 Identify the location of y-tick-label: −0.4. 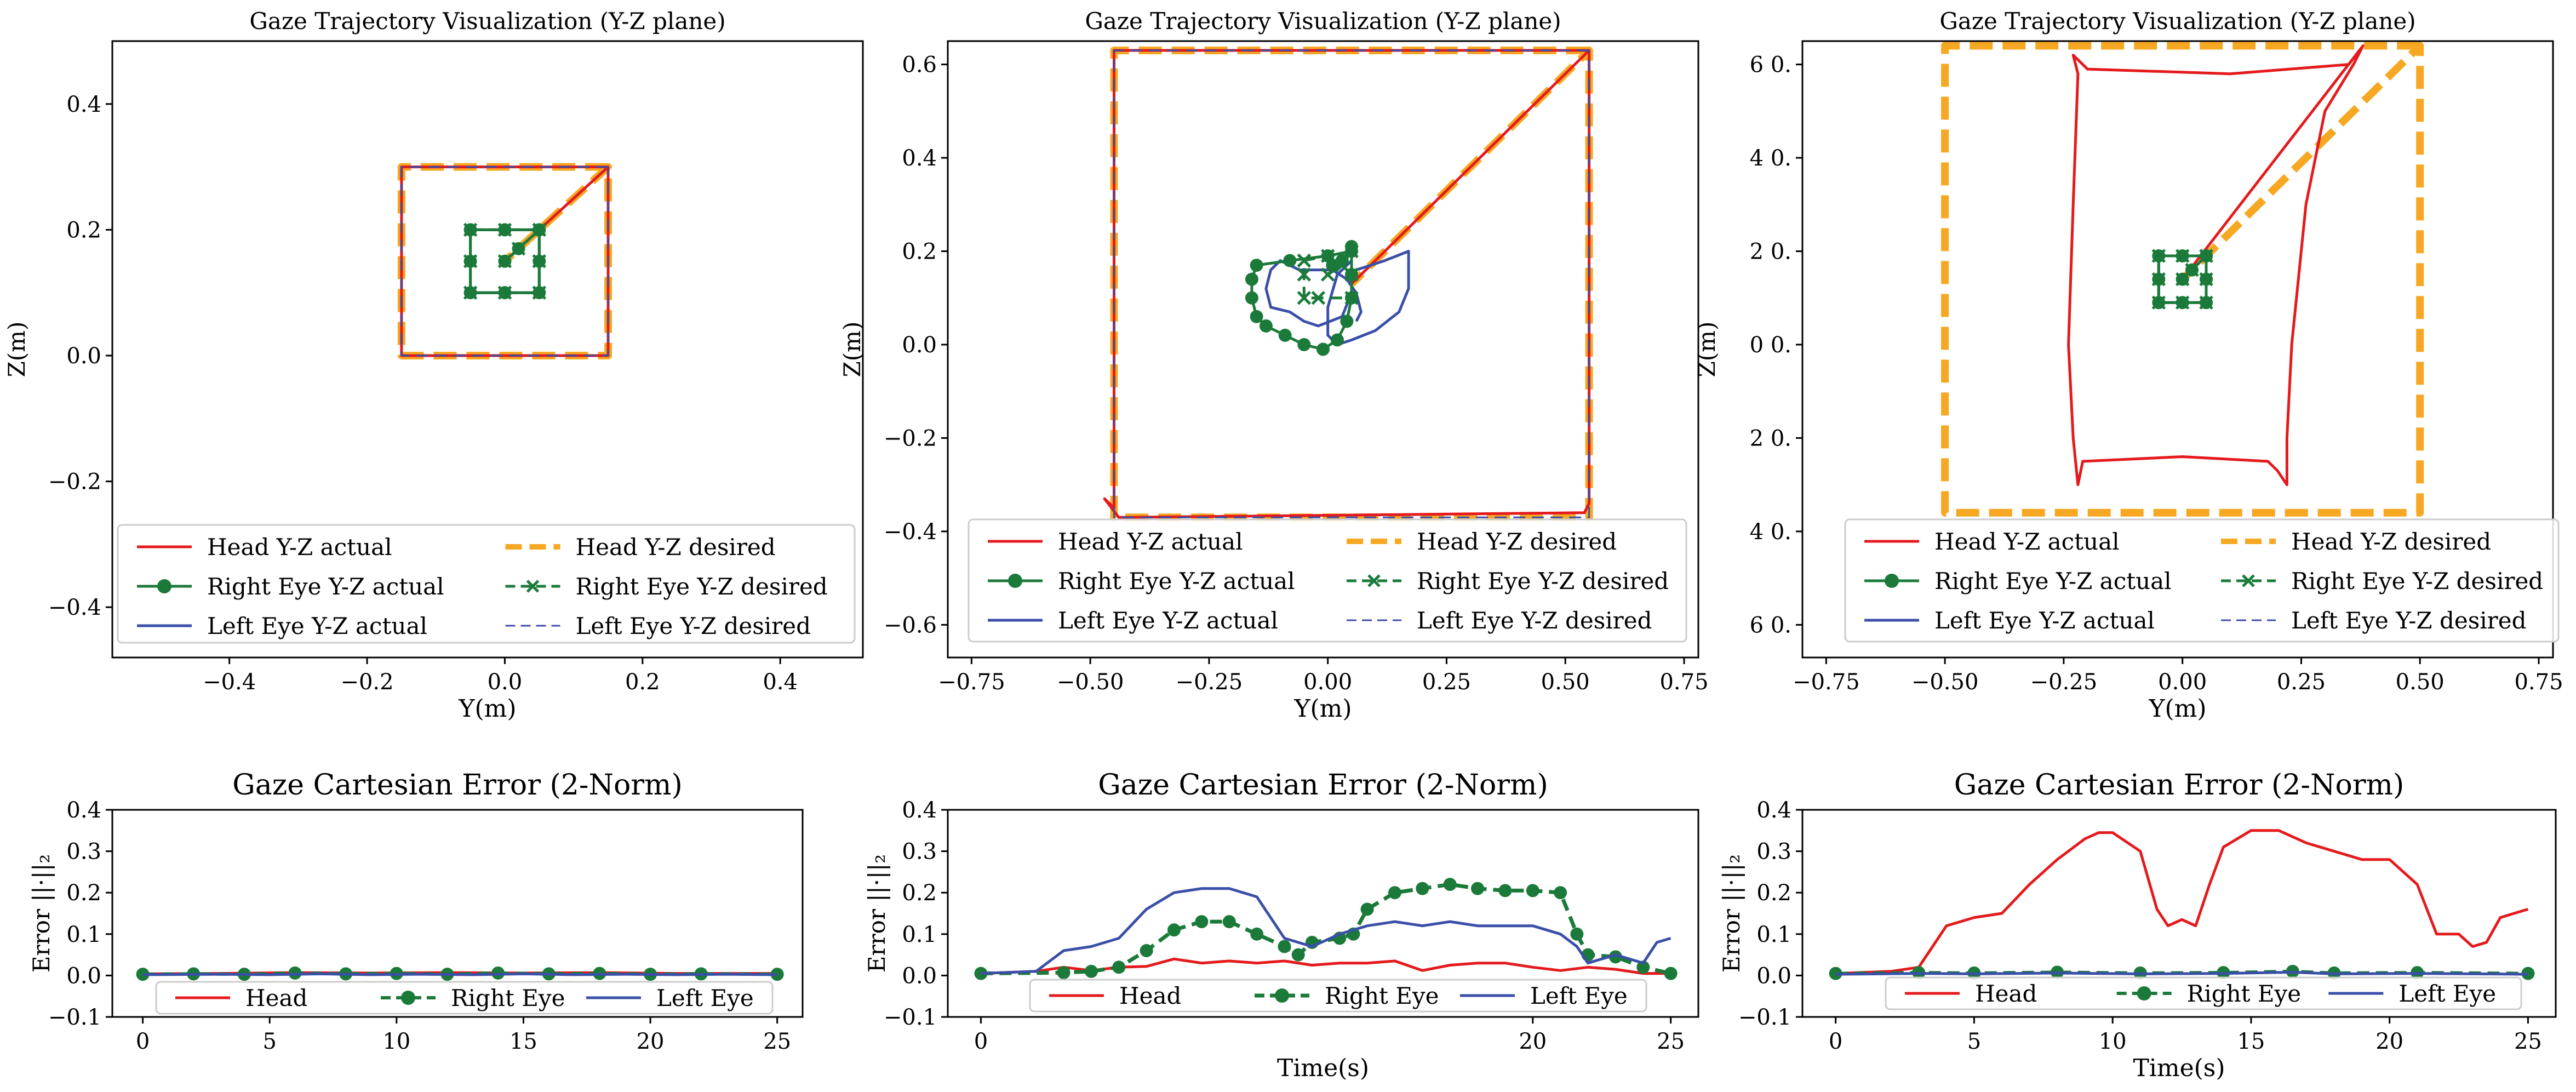
(74, 607).